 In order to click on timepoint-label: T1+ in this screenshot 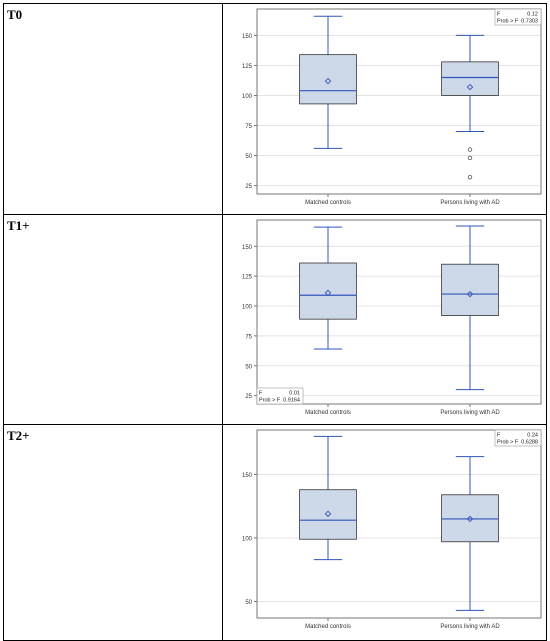, I will do `click(18, 225)`.